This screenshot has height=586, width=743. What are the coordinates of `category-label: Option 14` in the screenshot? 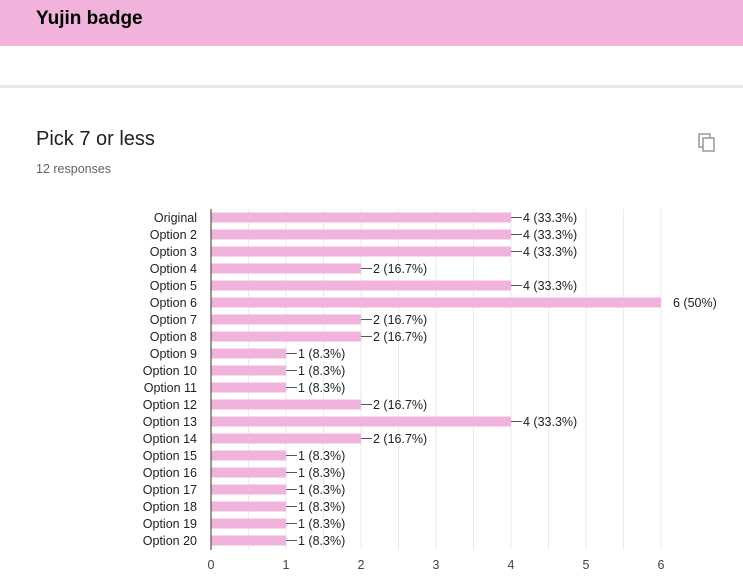 It's located at (170, 439).